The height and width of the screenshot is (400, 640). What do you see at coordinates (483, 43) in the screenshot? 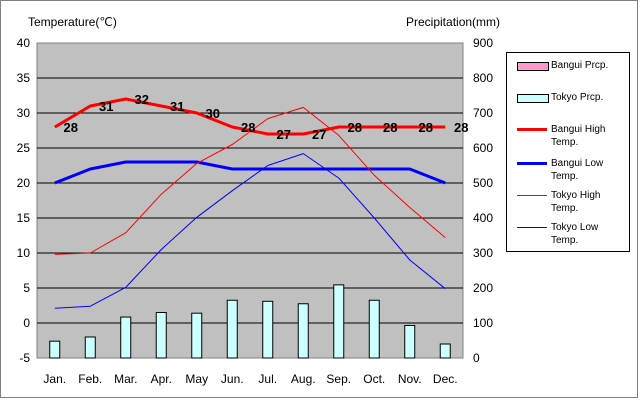
I see `right-tick-label: 900` at bounding box center [483, 43].